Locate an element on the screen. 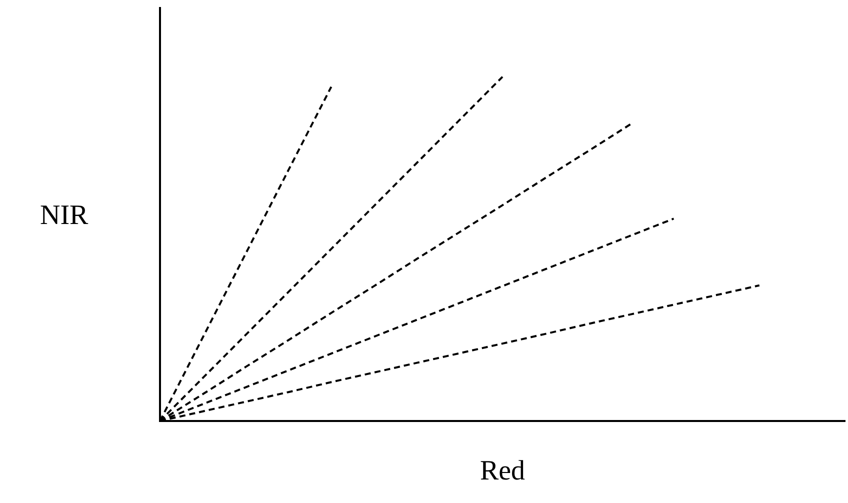  x-axis-title: Red is located at coordinates (503, 471).